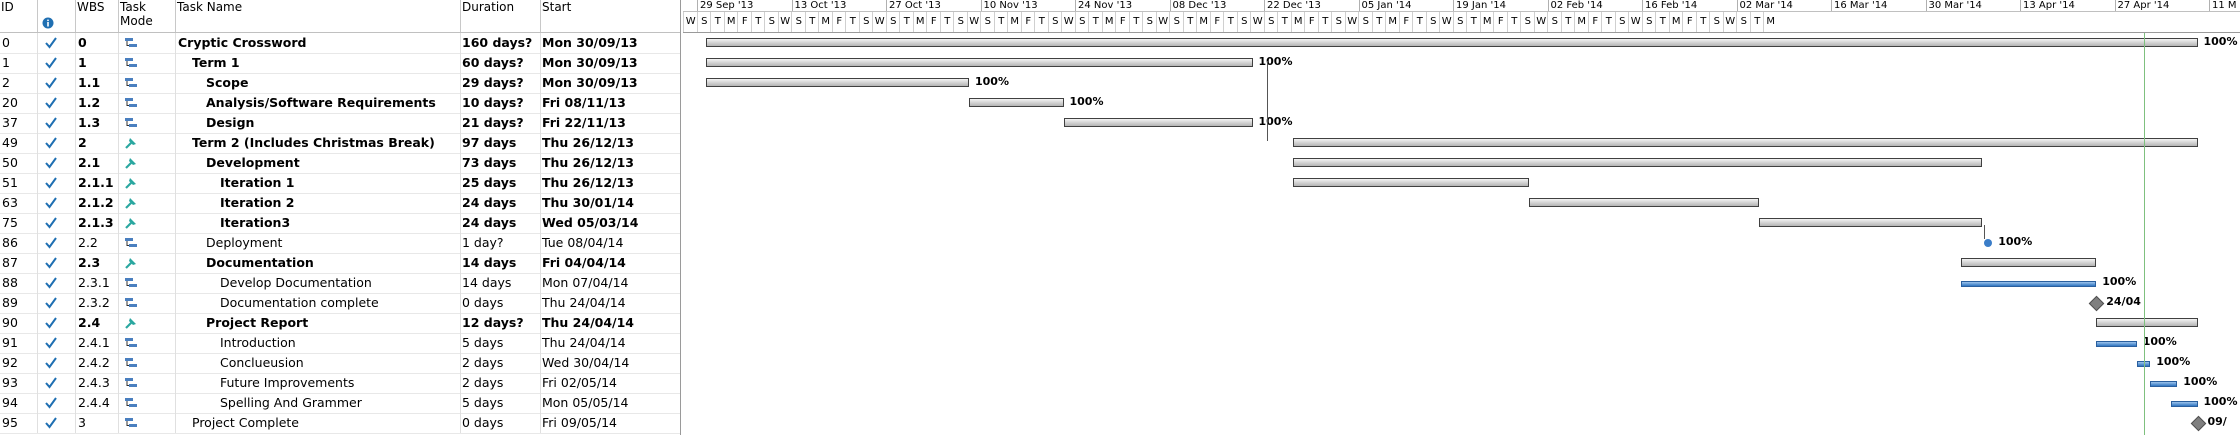 This screenshot has height=435, width=2240. Describe the element at coordinates (501, 323) in the screenshot. I see `task-duration: 12 days?` at that location.